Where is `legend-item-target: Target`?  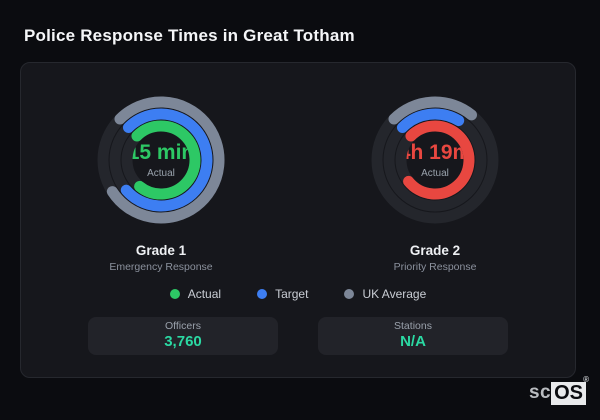
legend-item-target: Target is located at coordinates (282, 294).